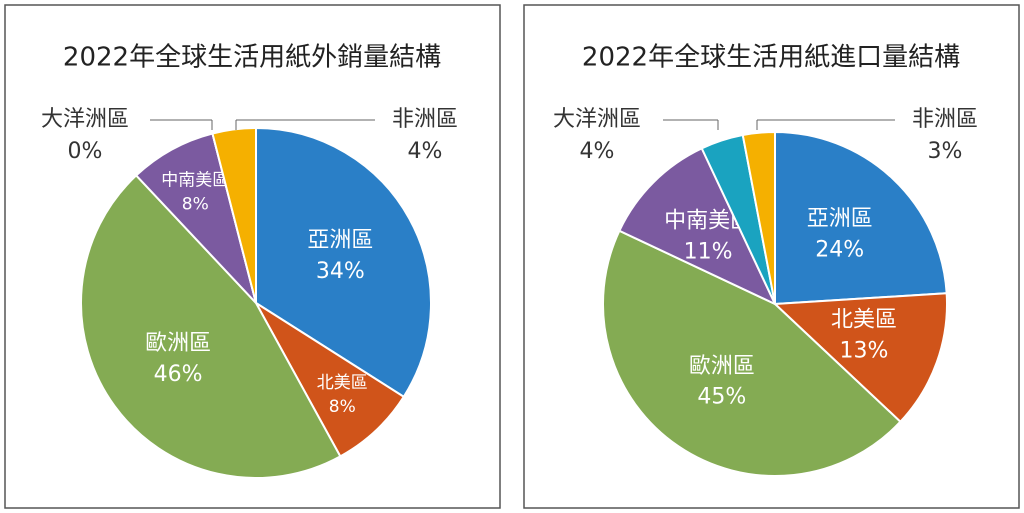 This screenshot has height=513, width=1024. Describe the element at coordinates (85, 151) in the screenshot. I see `value-label: 0%` at that location.